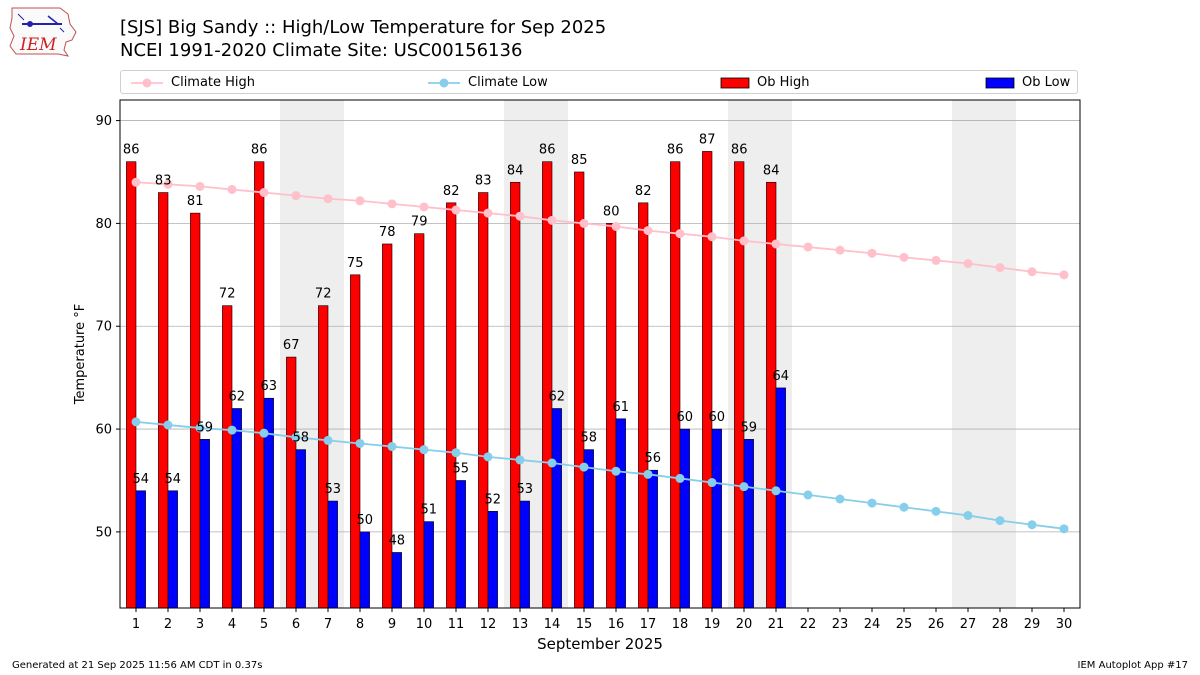  I want to click on ob-high-label-6: 67, so click(291, 345).